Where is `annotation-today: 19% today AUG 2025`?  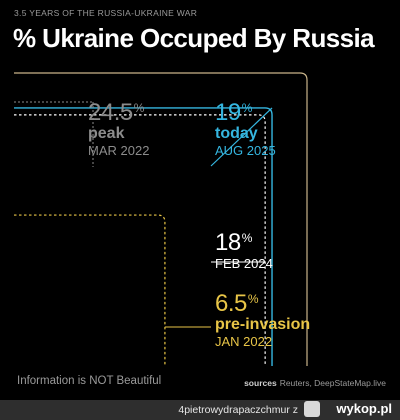 annotation-today: 19% today AUG 2025 is located at coordinates (245, 128).